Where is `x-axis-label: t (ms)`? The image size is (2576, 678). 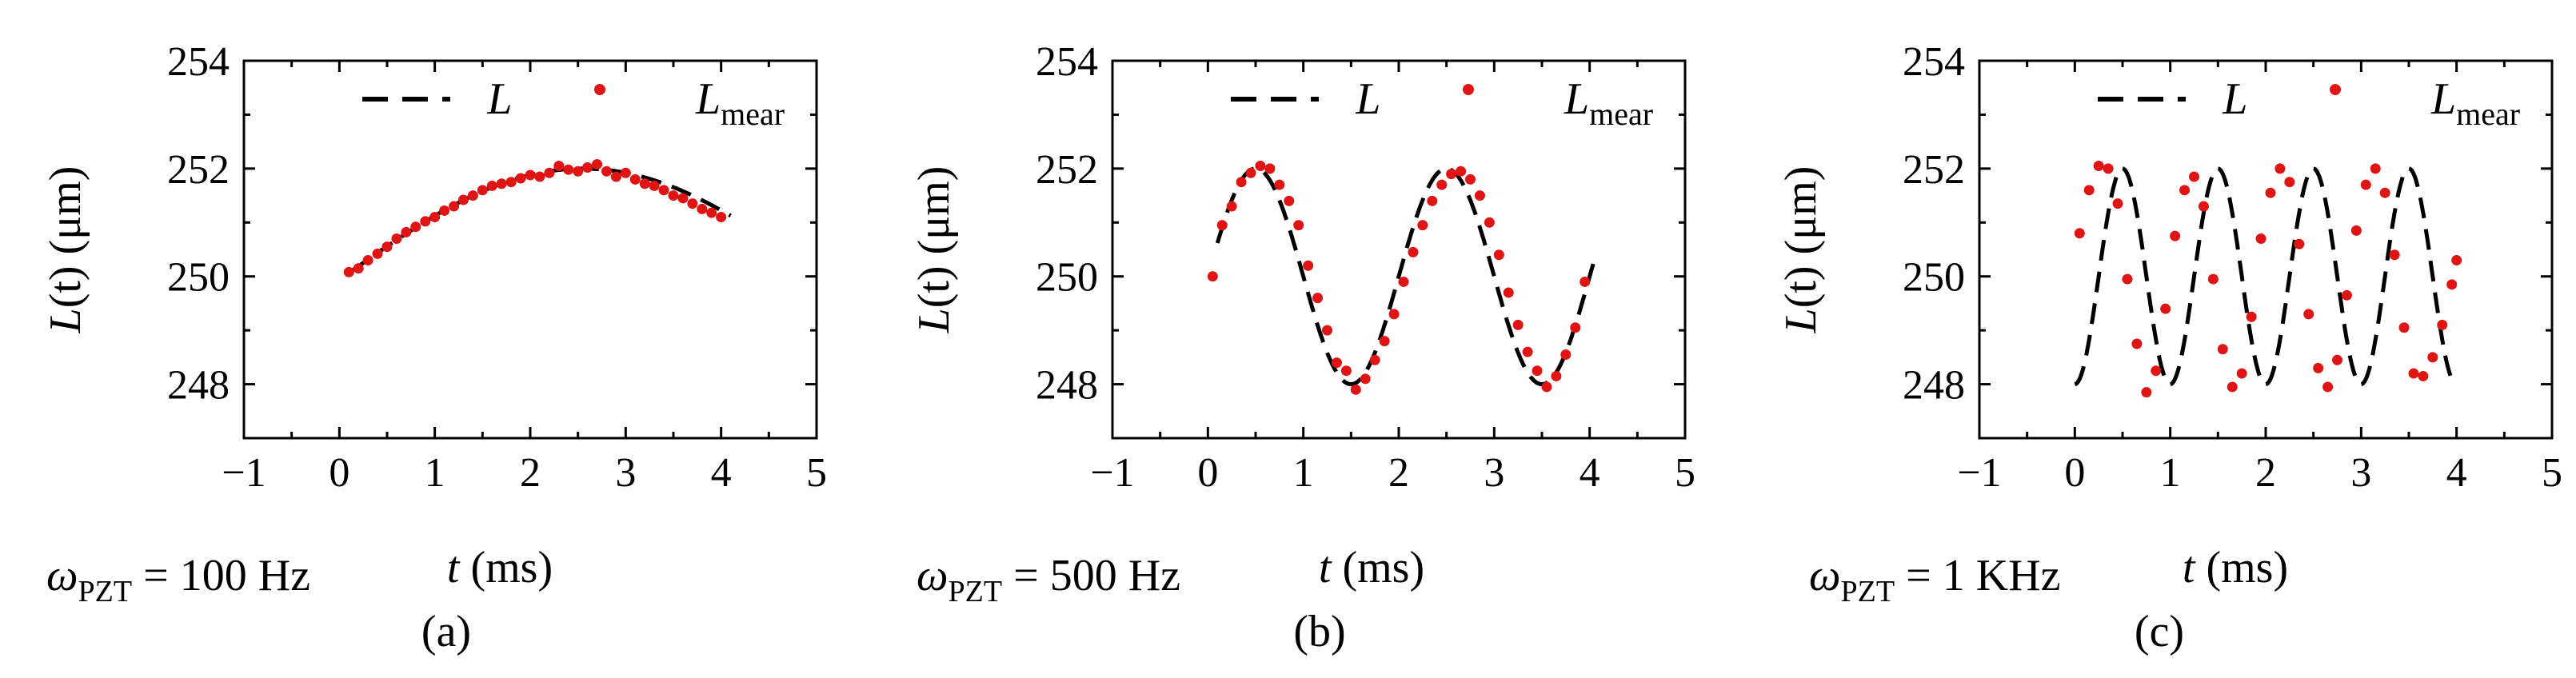
x-axis-label: t (ms) is located at coordinates (500, 567).